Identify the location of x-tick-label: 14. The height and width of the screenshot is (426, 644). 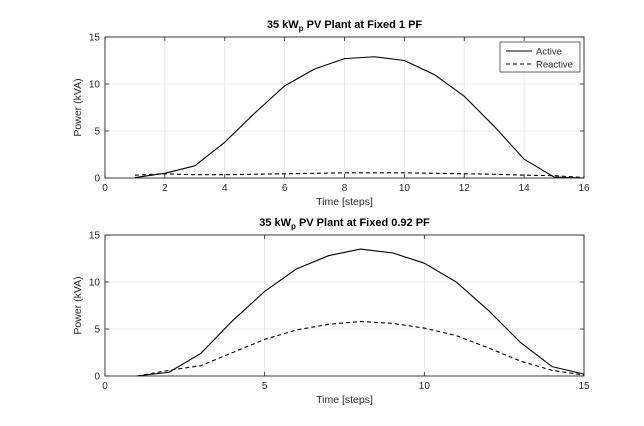
(525, 188).